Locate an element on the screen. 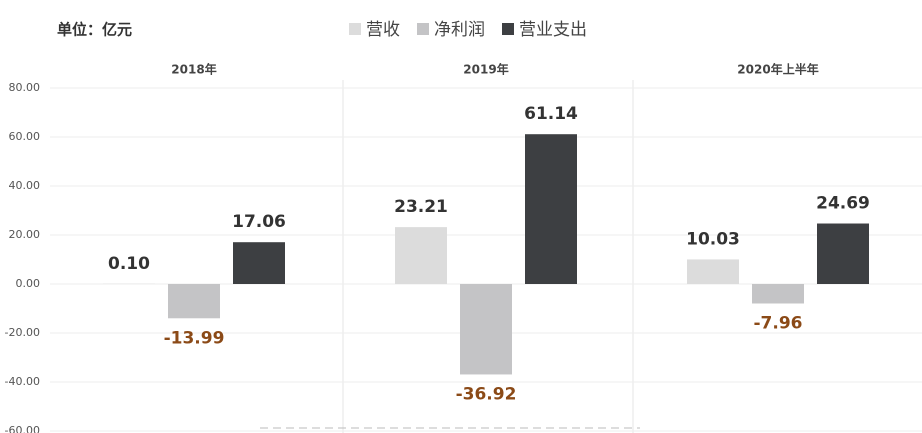  unit-label: 单位：亿元 is located at coordinates (94, 30).